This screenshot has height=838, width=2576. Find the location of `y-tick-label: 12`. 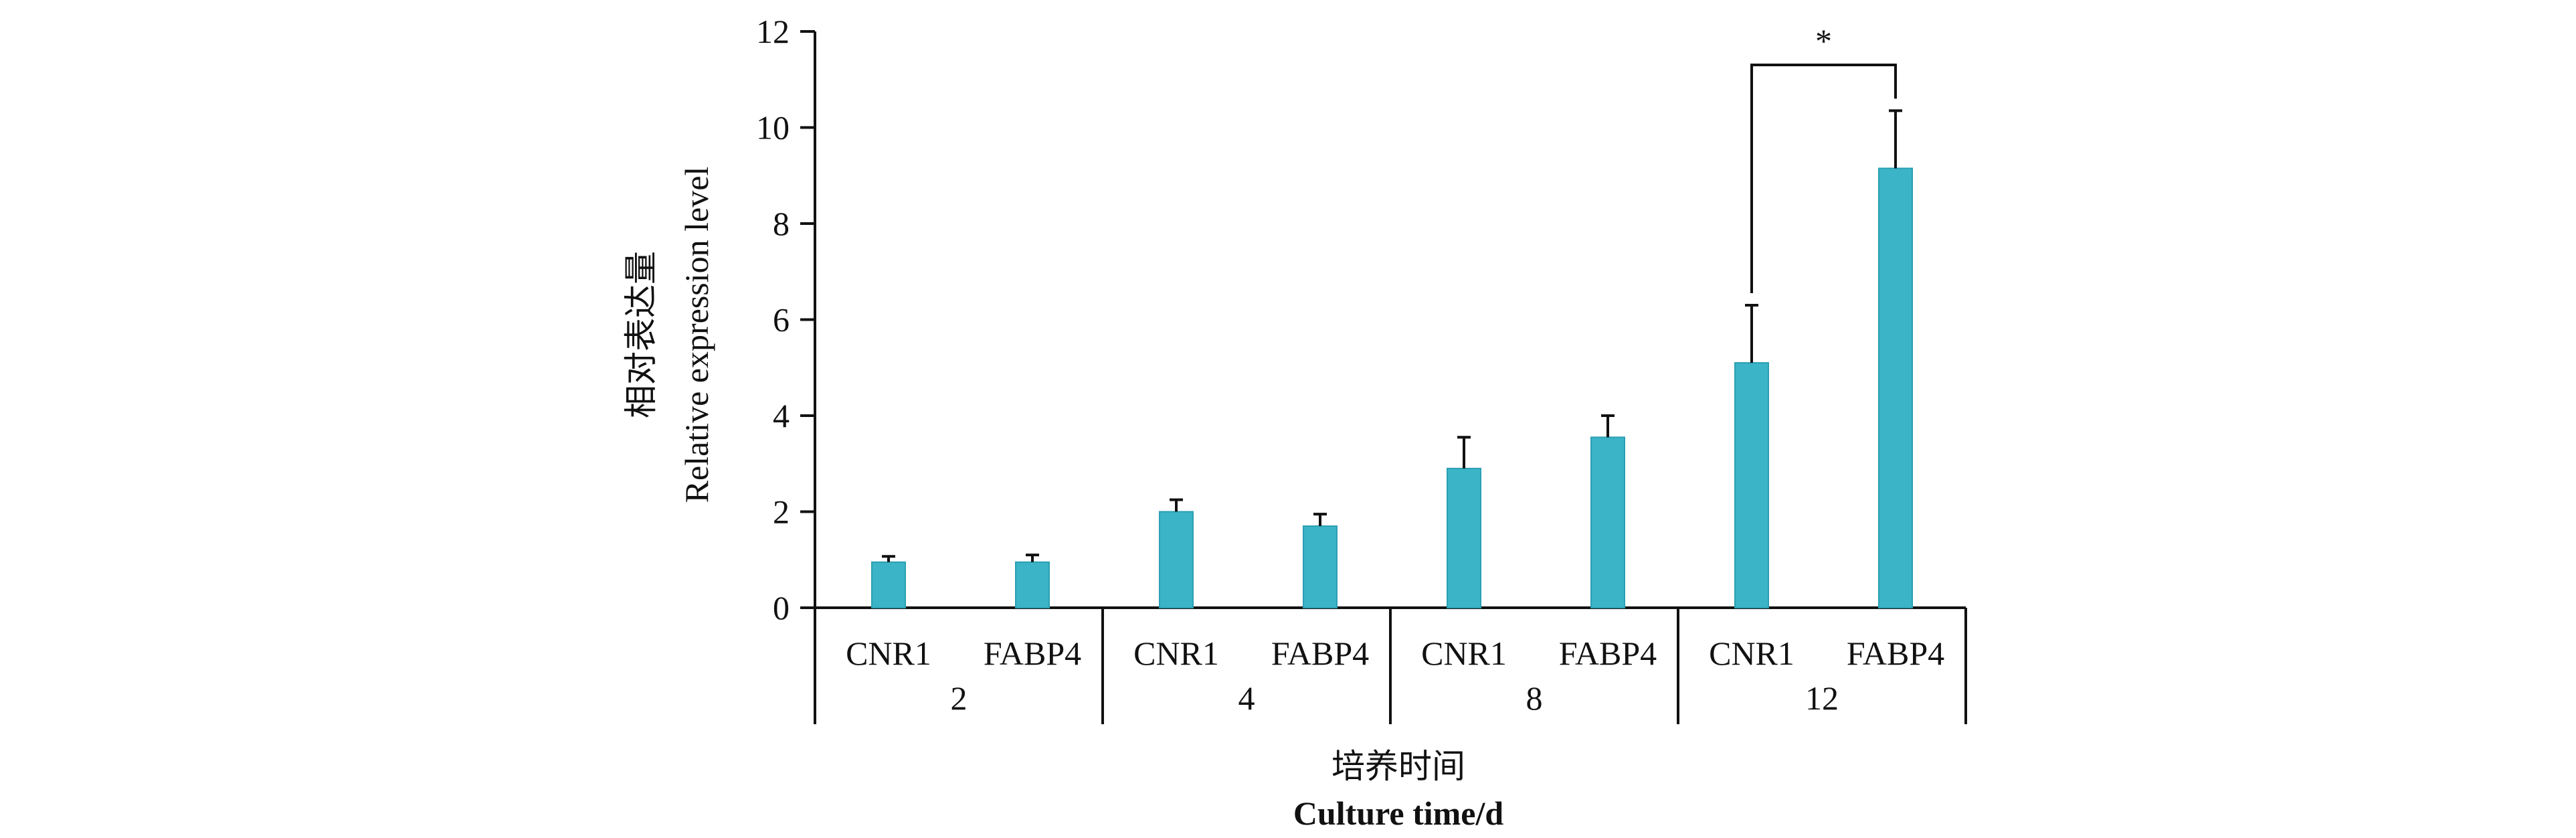

y-tick-label: 12 is located at coordinates (773, 31).